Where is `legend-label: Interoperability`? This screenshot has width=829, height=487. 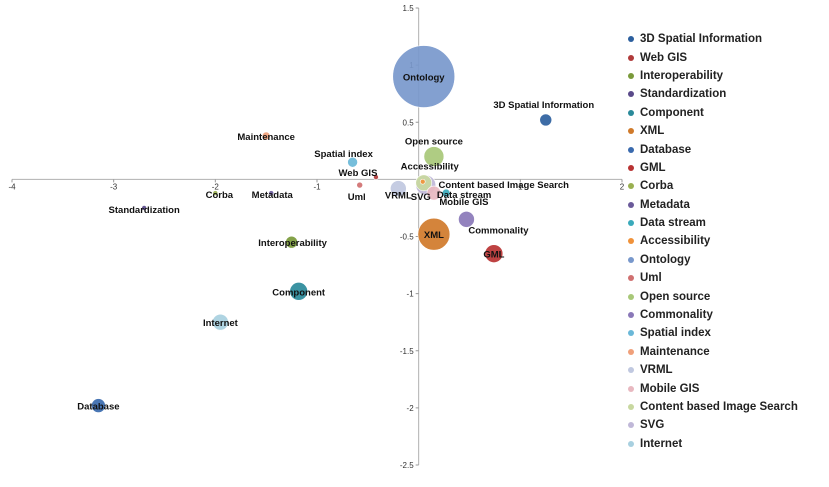
legend-label: Interoperability is located at coordinates (682, 75).